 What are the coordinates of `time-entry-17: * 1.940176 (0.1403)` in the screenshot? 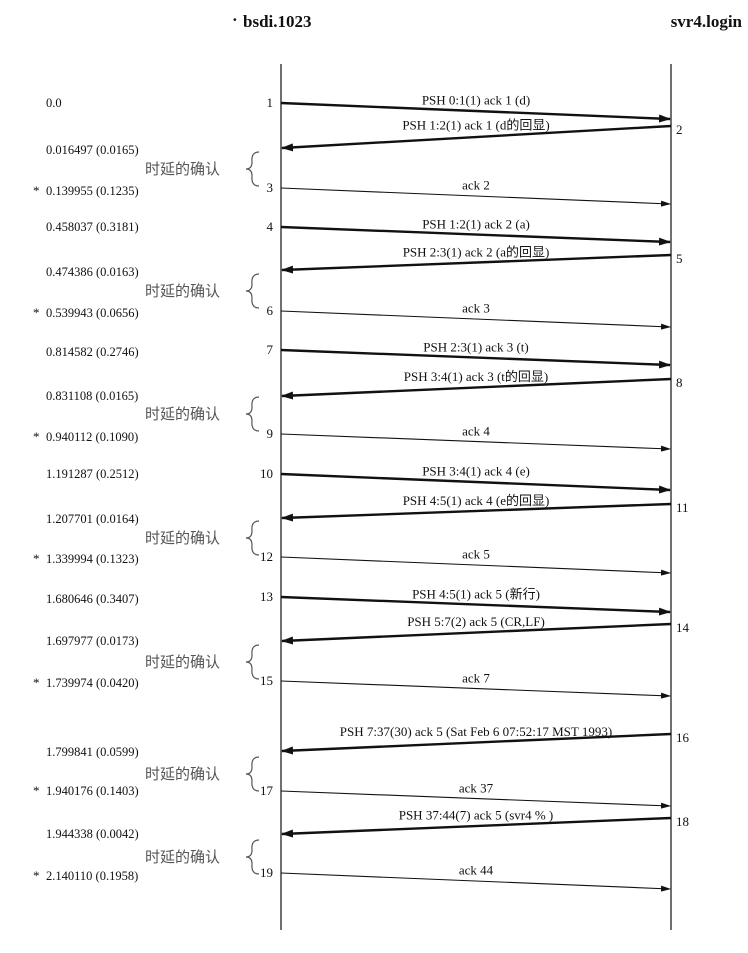 It's located at (86, 790).